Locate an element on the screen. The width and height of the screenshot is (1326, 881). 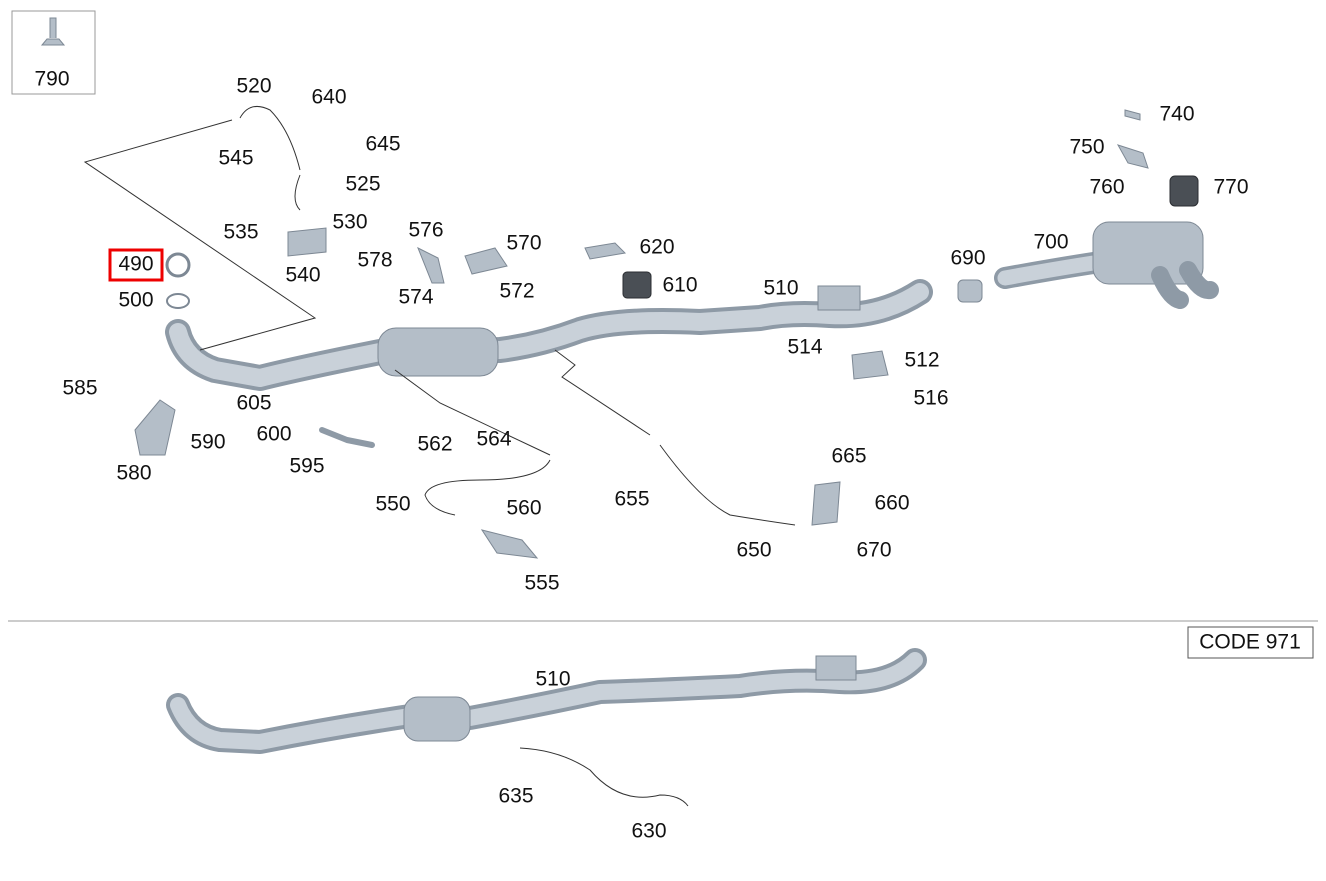
part-label: 535 is located at coordinates (240, 232).